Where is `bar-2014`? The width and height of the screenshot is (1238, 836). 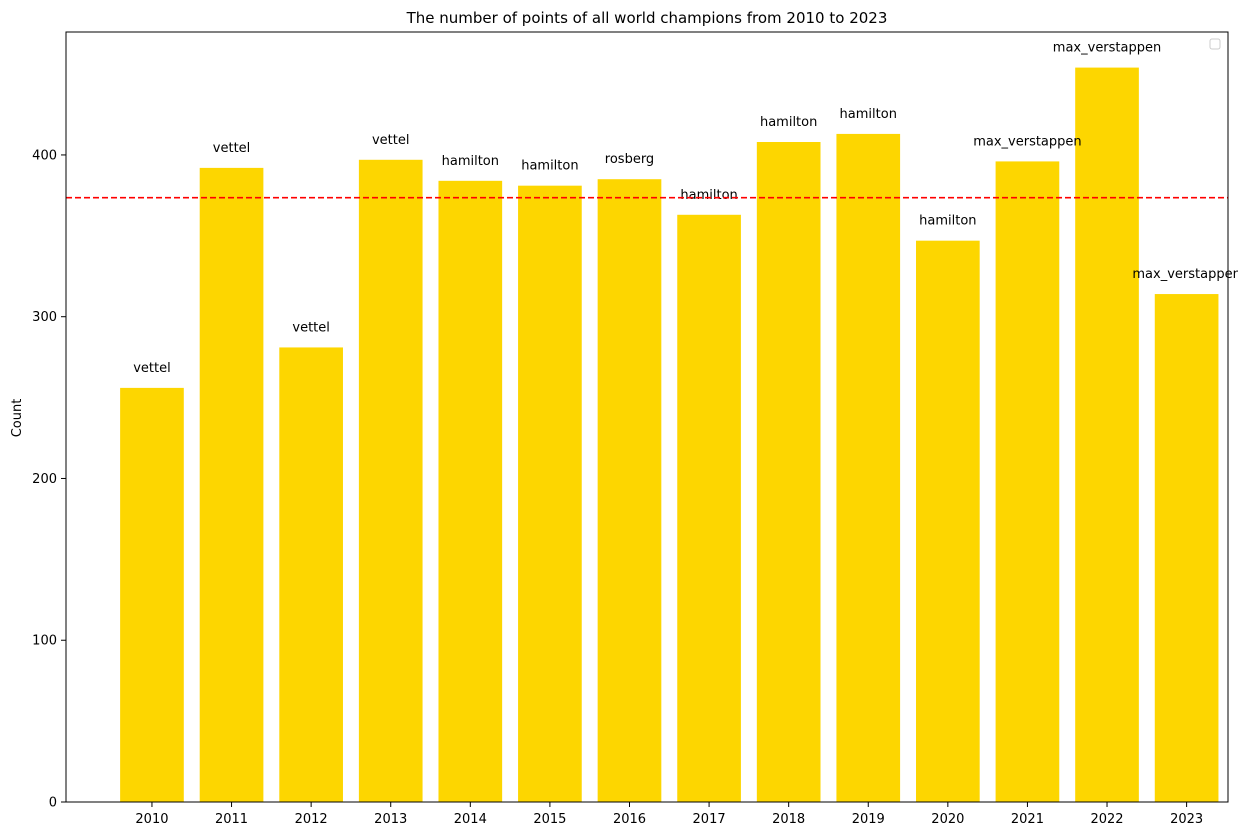
bar-2014 is located at coordinates (470, 491).